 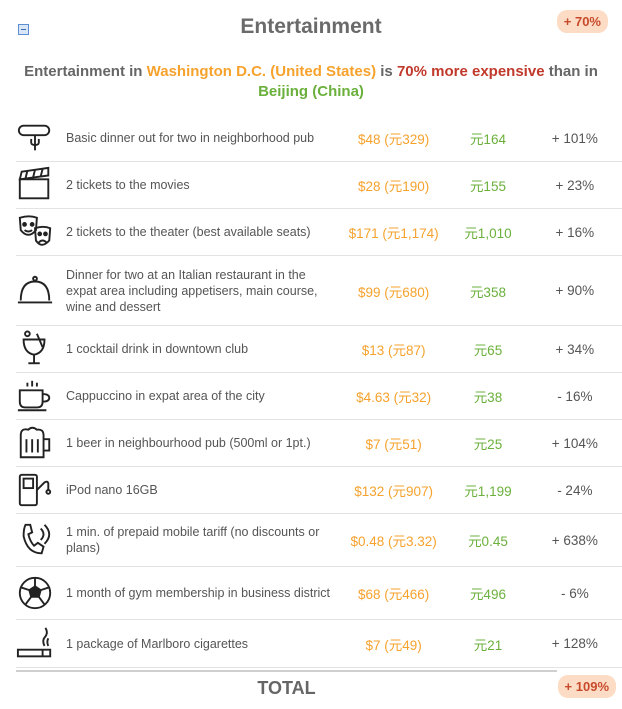 I want to click on sausage-fork-icon, so click(x=38, y=138).